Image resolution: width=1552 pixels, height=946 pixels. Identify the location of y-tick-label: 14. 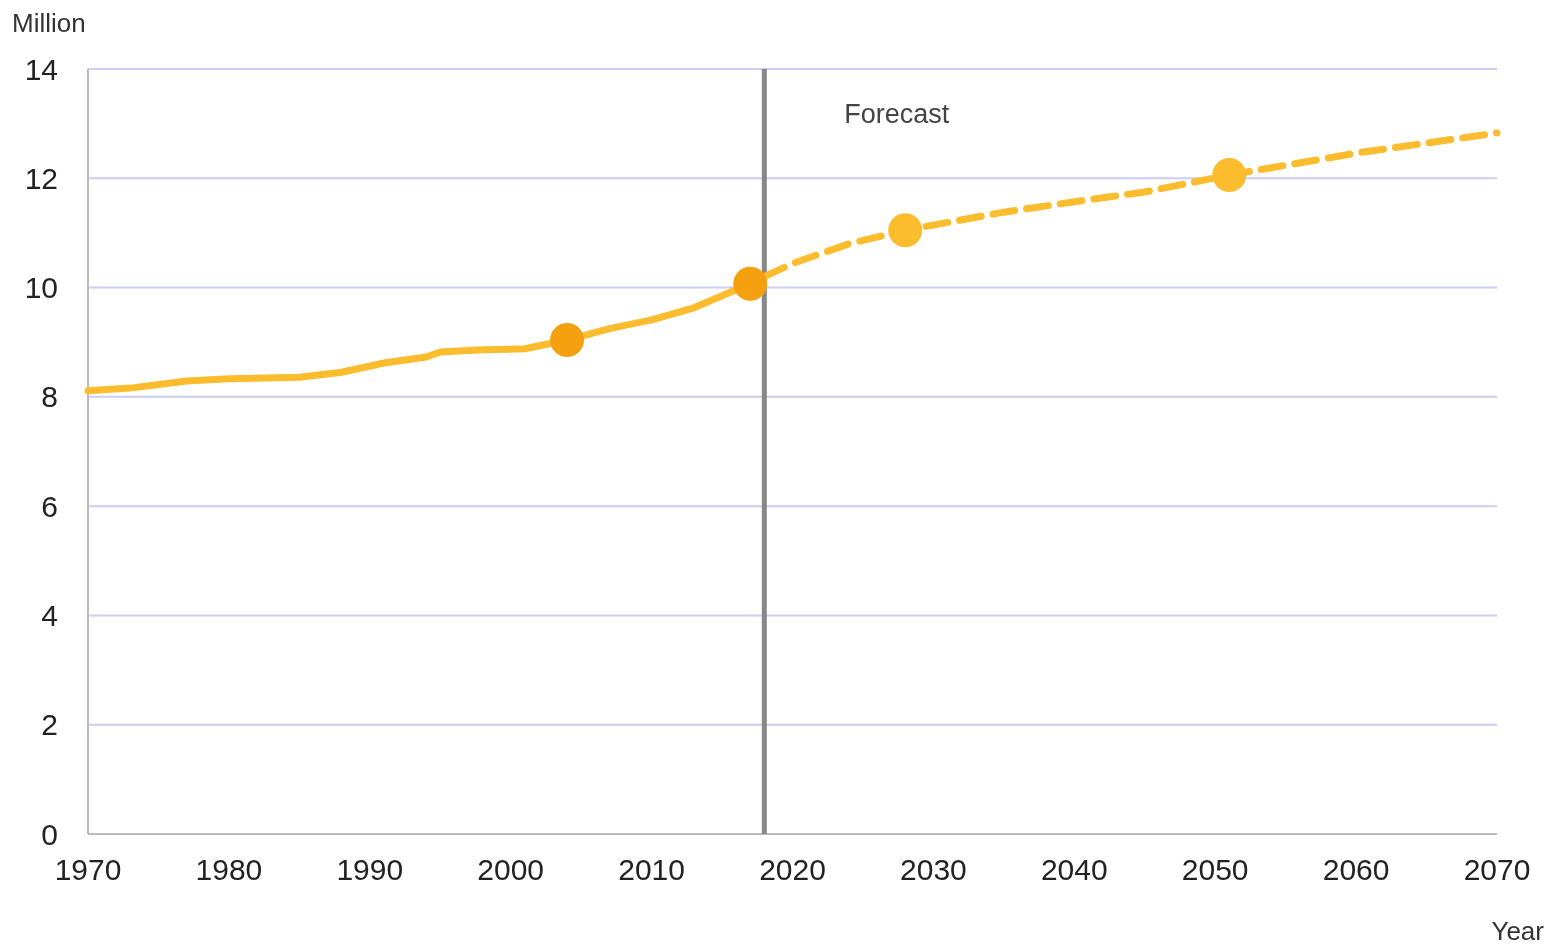
(41, 69).